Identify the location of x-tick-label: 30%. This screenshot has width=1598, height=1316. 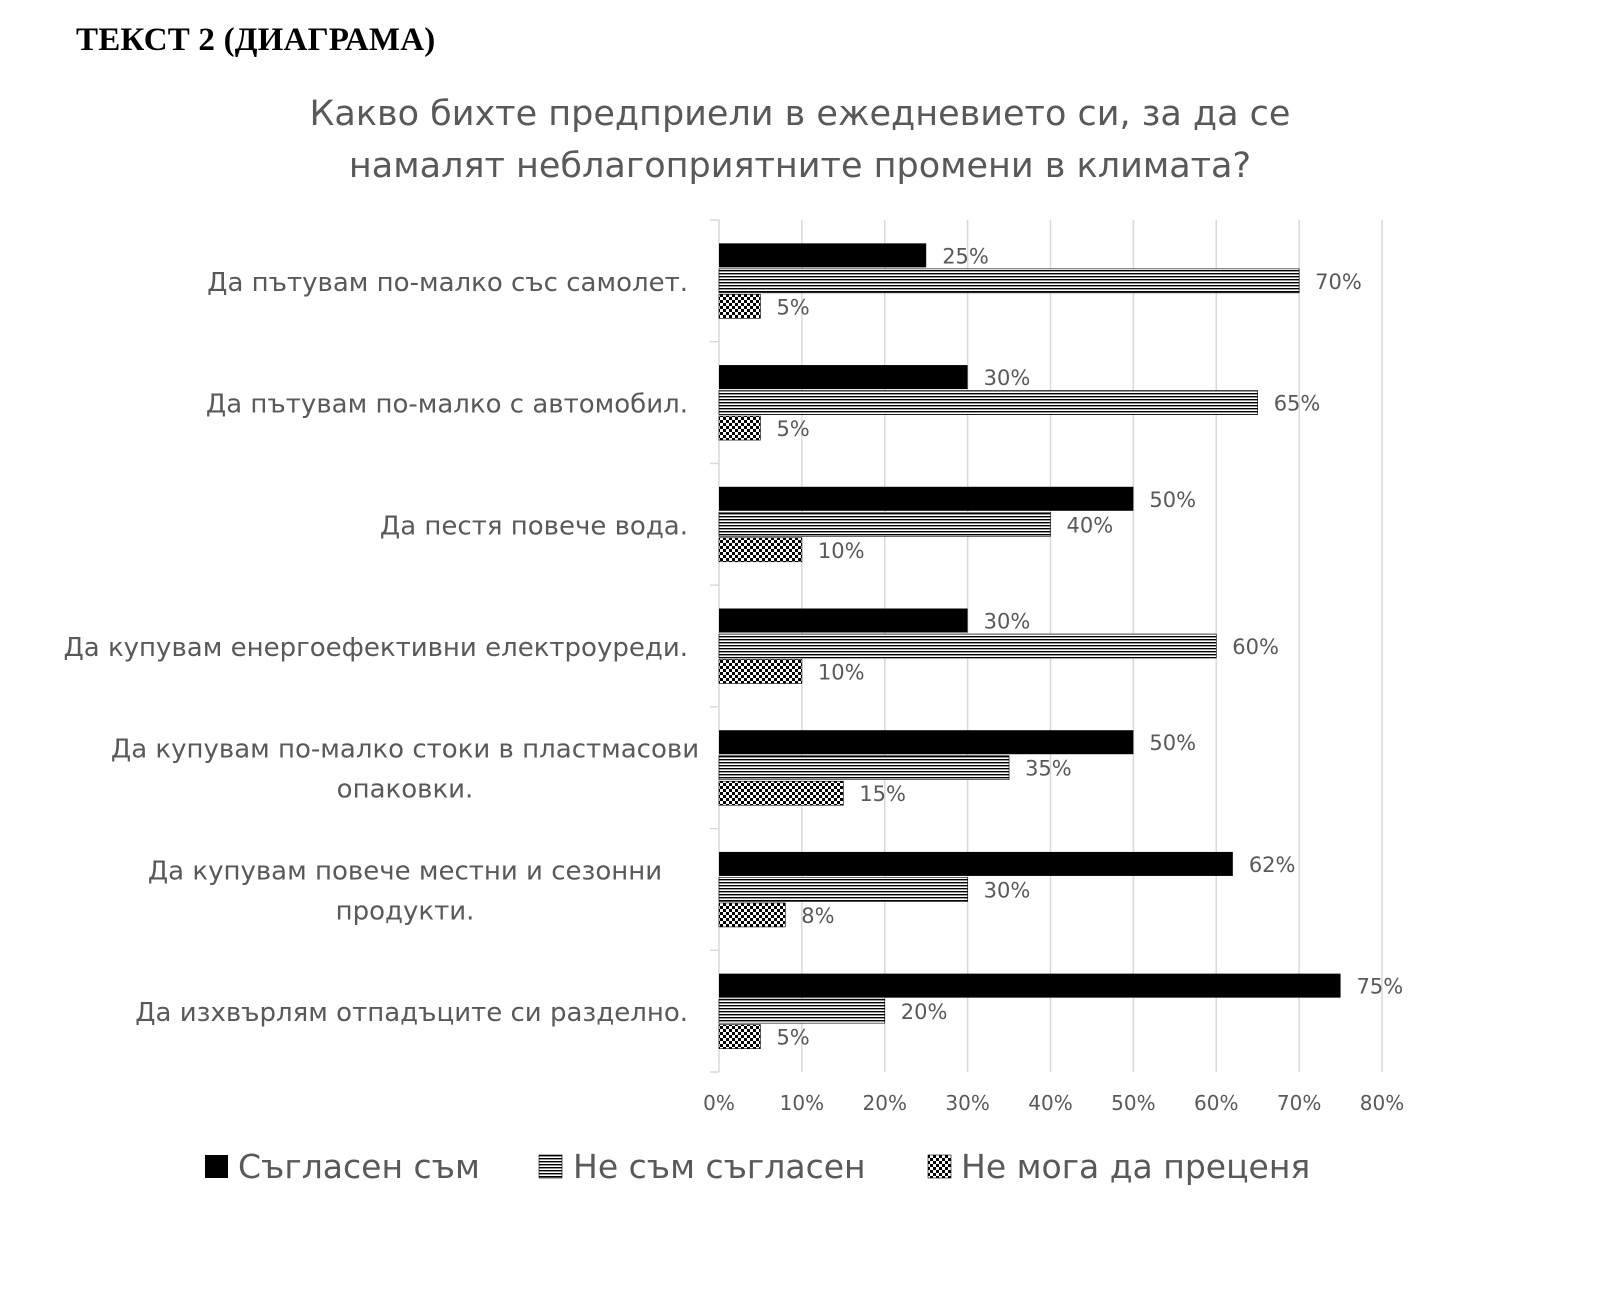
(967, 1103).